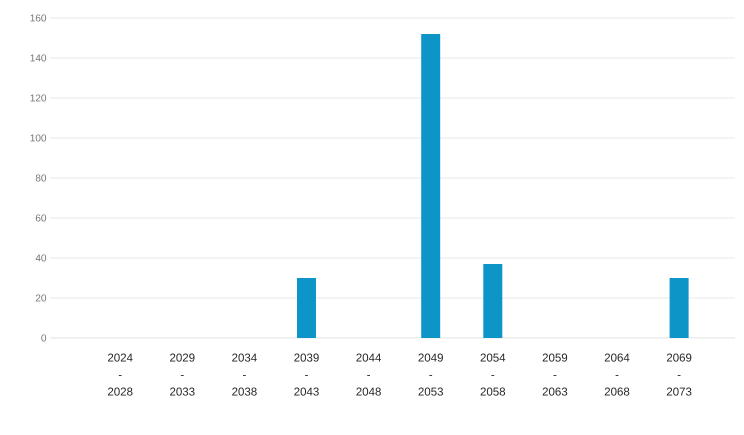 The image size is (744, 435). I want to click on x-tick-label: 2069 - 2073, so click(679, 375).